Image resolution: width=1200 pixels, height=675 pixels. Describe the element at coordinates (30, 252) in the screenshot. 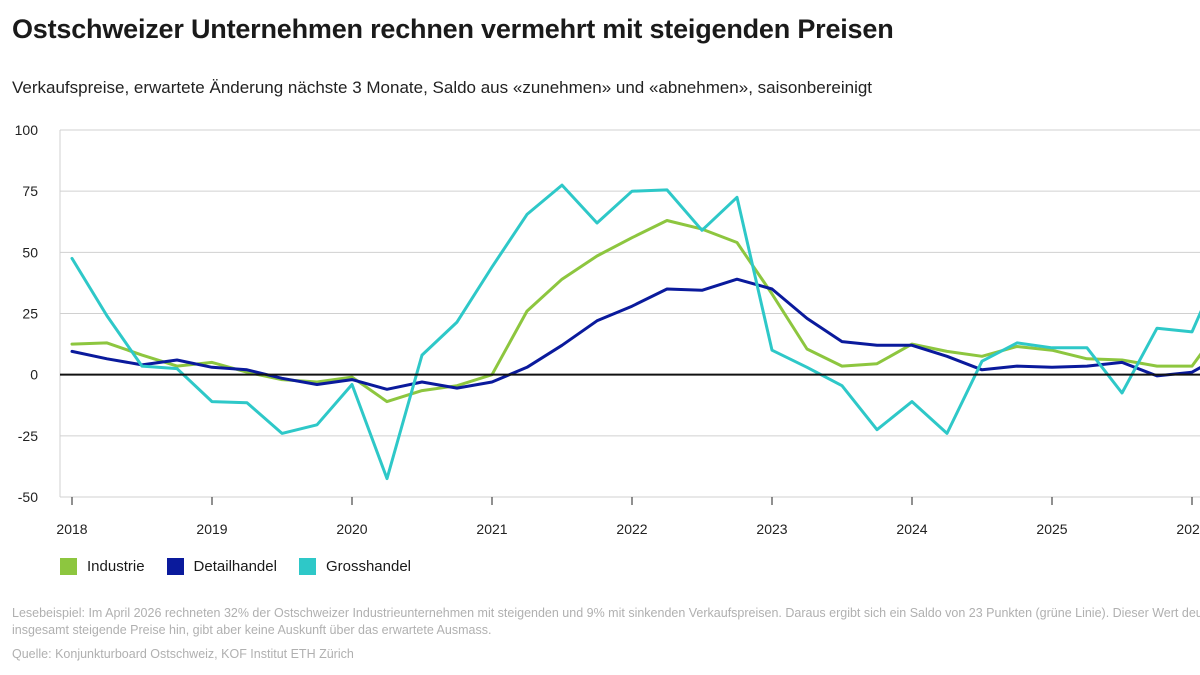

I see `y-tick-label: 50` at that location.